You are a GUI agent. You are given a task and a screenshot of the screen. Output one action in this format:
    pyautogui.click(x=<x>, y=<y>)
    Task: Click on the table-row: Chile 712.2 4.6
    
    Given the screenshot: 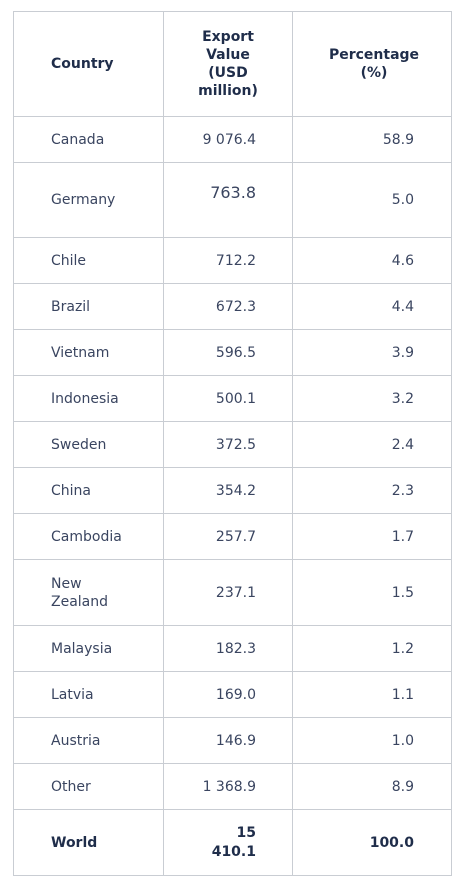 What is the action you would take?
    pyautogui.click(x=232, y=260)
    